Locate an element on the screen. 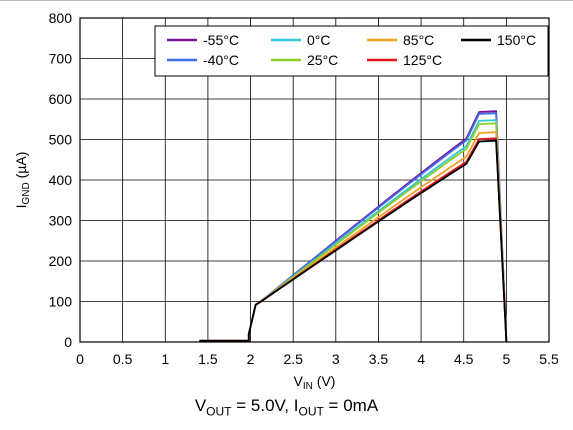  y-tick-label: 0 is located at coordinates (68, 342).